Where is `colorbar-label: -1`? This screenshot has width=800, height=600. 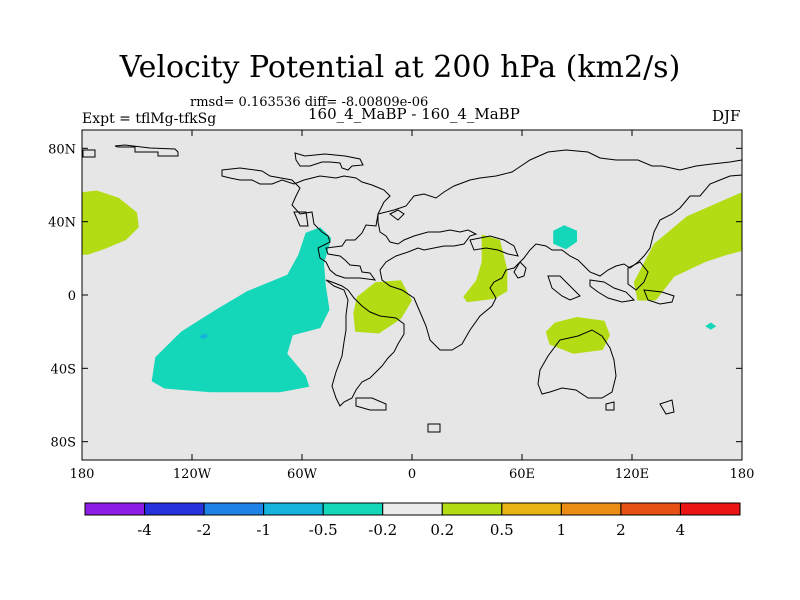
colorbar-label: -1 is located at coordinates (263, 530).